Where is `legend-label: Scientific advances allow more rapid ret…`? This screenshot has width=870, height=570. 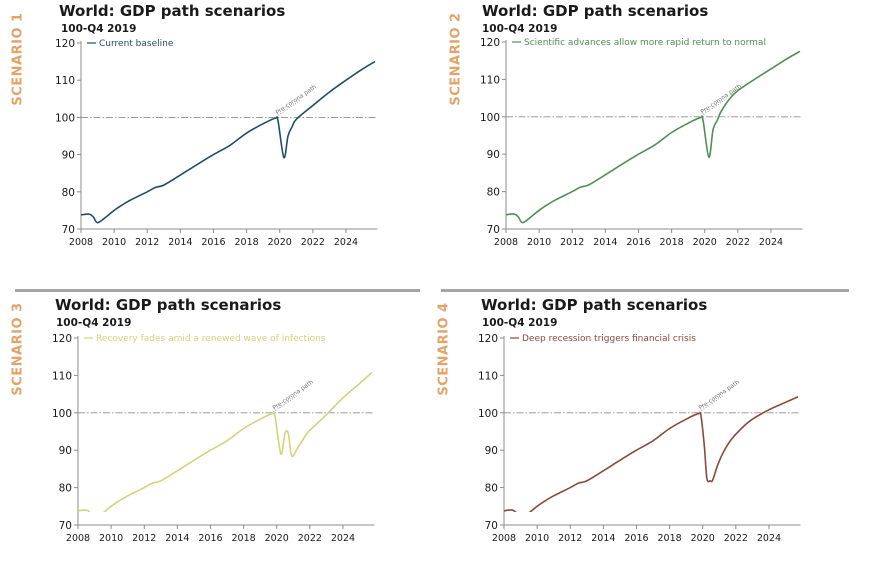 legend-label: Scientific advances allow more rapid ret… is located at coordinates (645, 43).